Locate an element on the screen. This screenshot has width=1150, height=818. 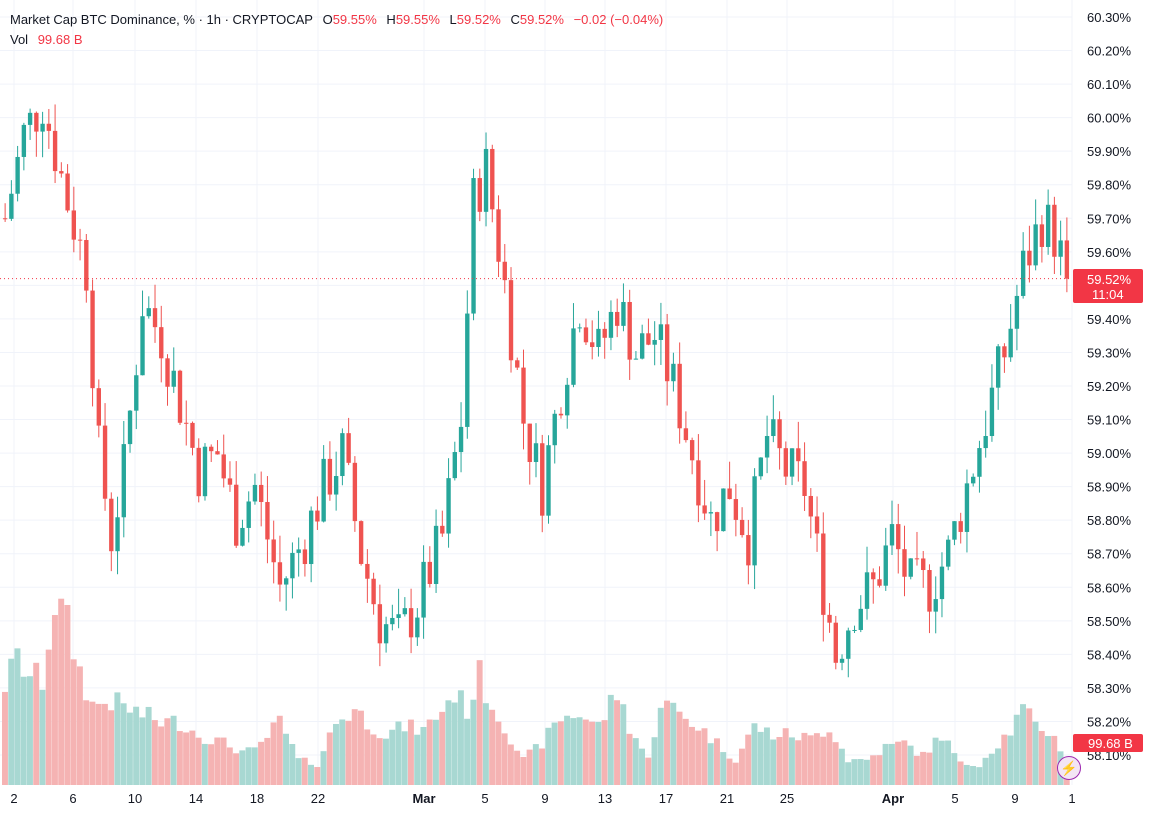
y-tick-label: 58.90% is located at coordinates (1109, 487).